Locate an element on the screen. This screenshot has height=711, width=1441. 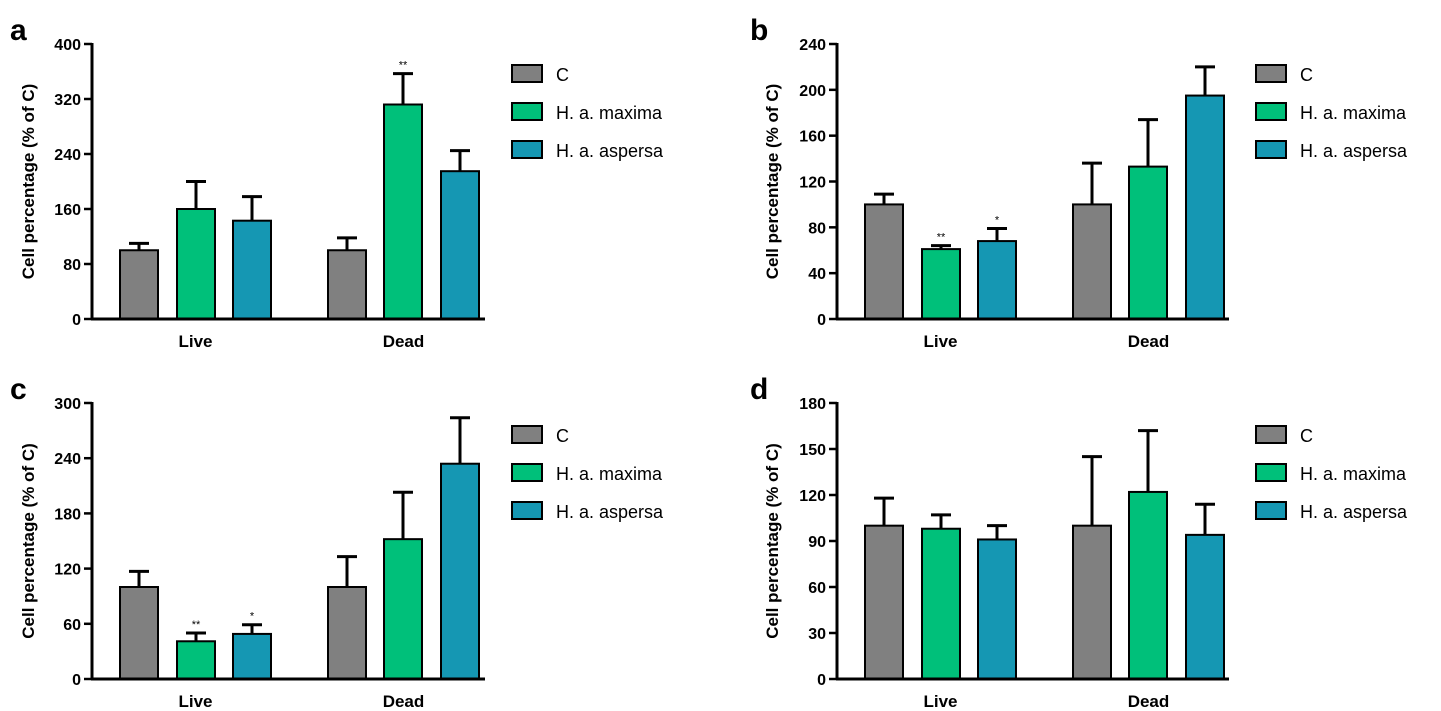
panel-letter: c is located at coordinates (18, 389).